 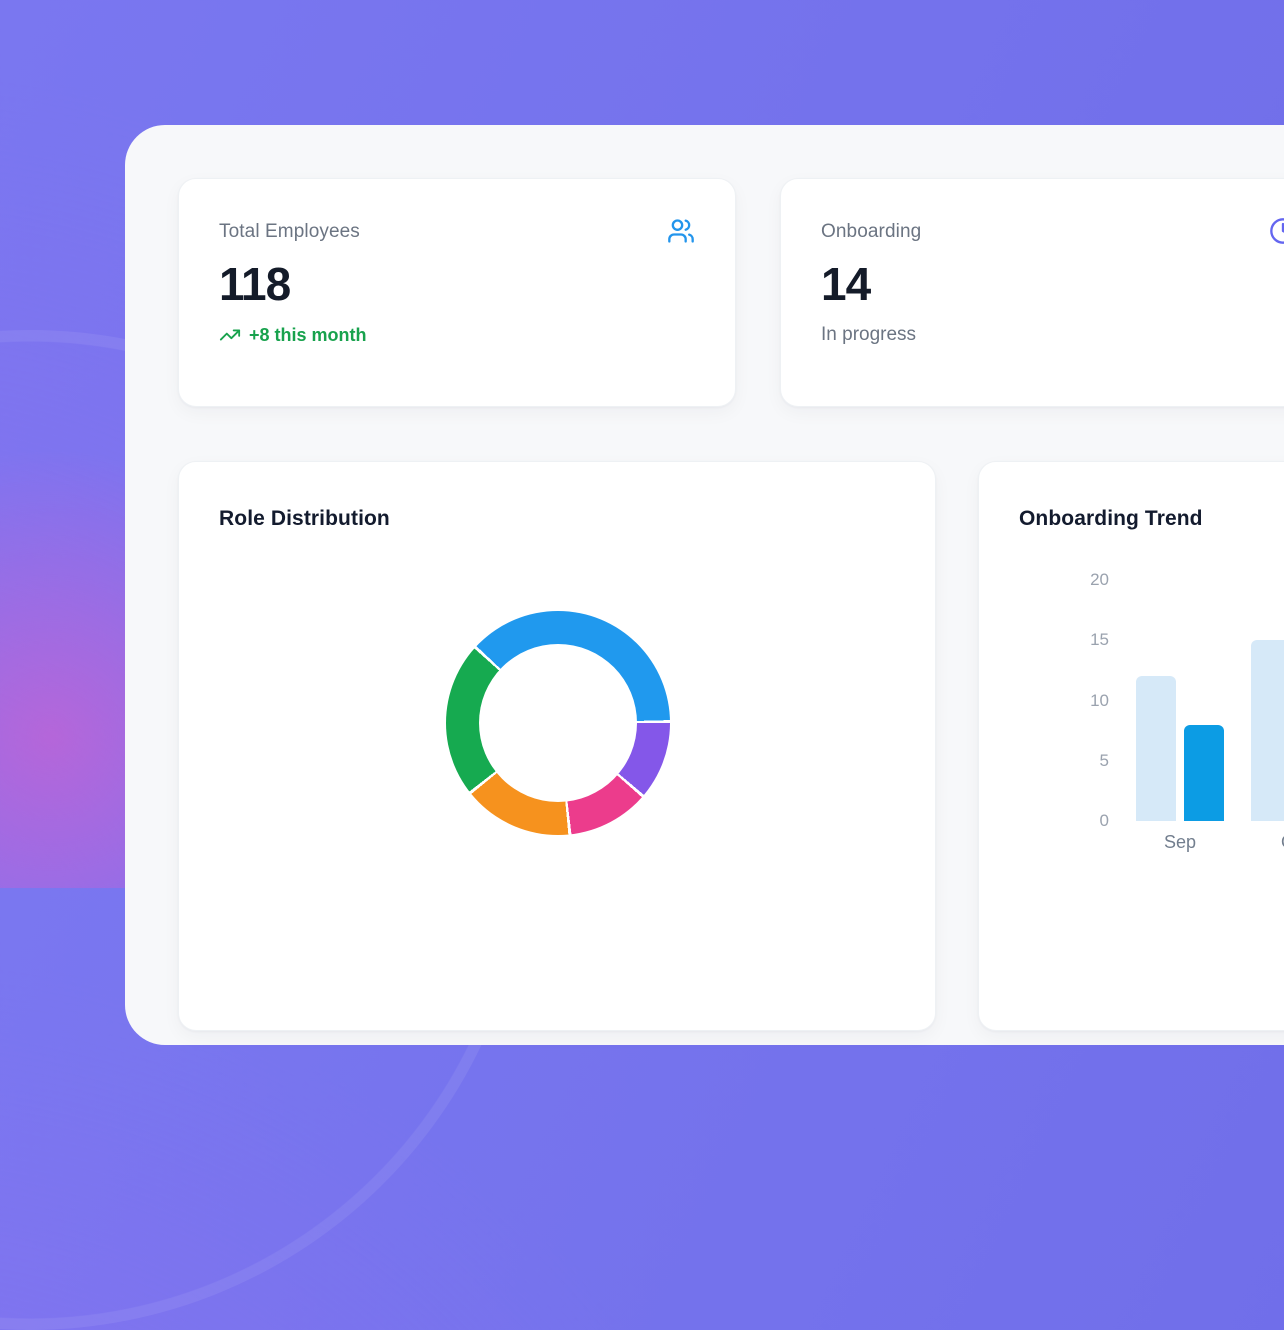 What do you see at coordinates (1099, 640) in the screenshot?
I see `y-axis-tick-label: 15` at bounding box center [1099, 640].